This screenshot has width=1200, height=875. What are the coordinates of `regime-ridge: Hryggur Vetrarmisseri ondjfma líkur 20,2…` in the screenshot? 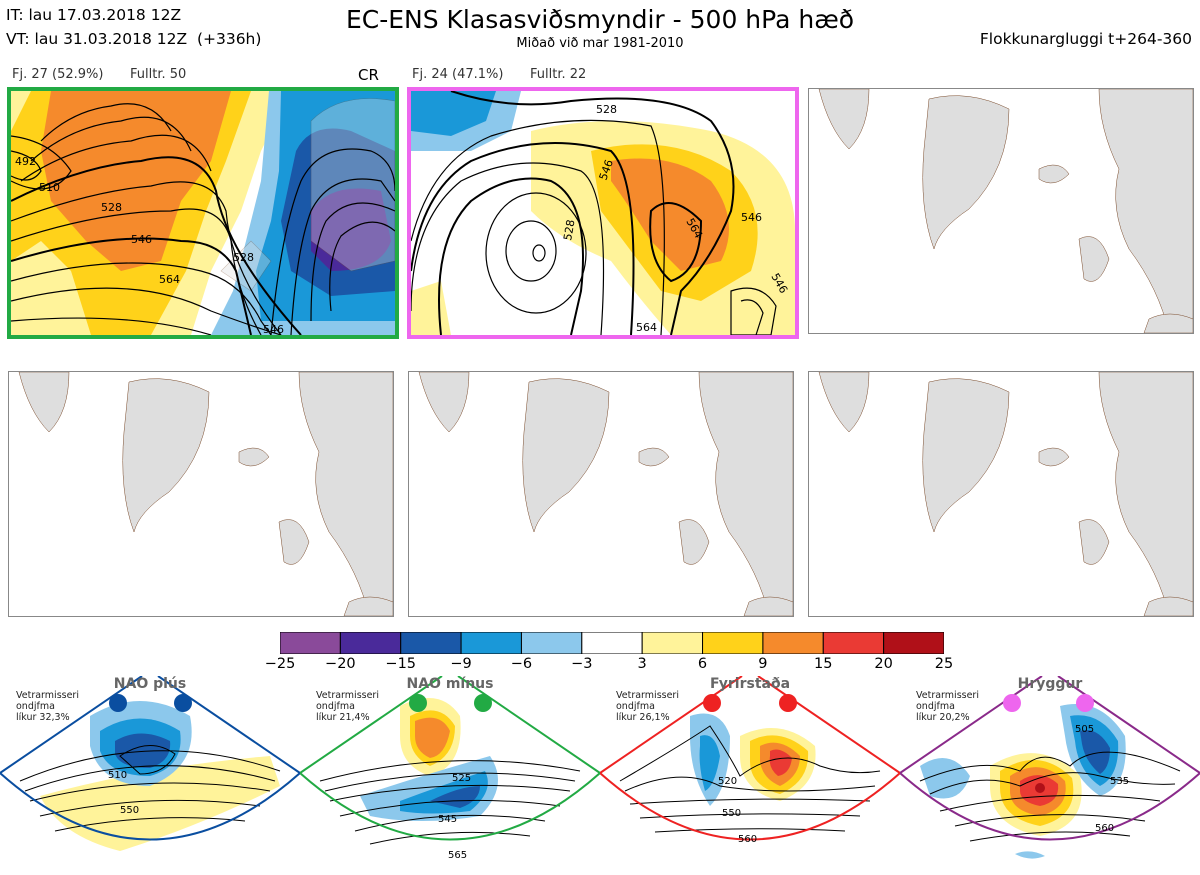 It's located at (1049, 773).